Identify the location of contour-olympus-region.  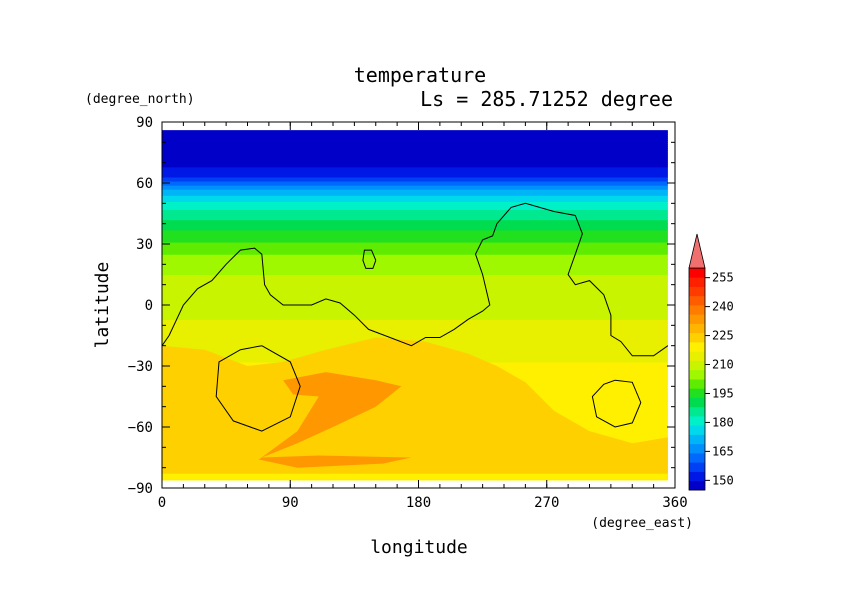
(369, 259).